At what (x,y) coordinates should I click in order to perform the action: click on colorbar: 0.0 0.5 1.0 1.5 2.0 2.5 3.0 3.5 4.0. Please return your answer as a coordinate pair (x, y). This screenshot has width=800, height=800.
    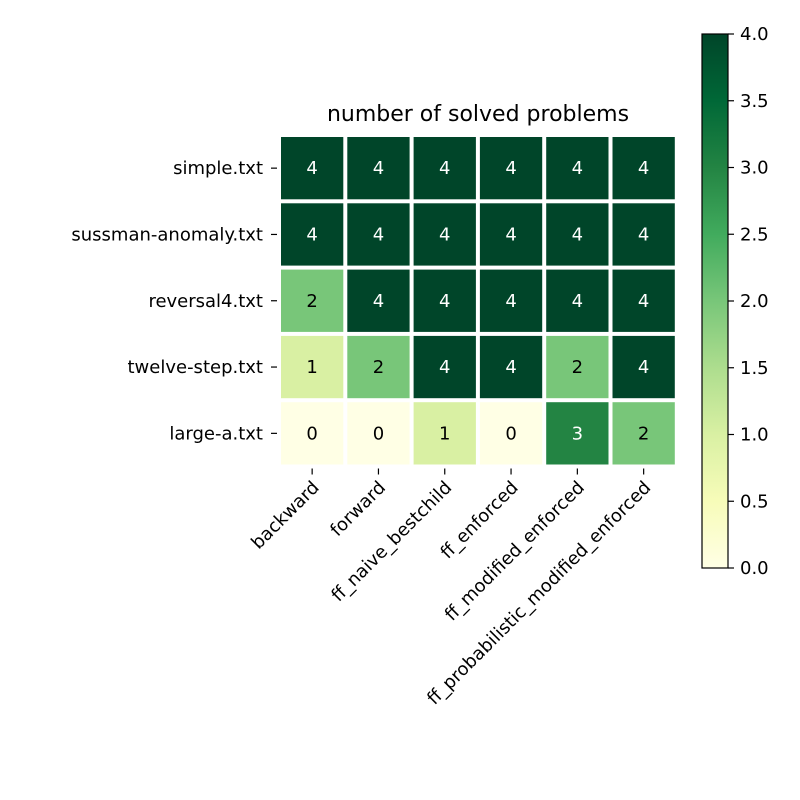
    Looking at the image, I should click on (735, 301).